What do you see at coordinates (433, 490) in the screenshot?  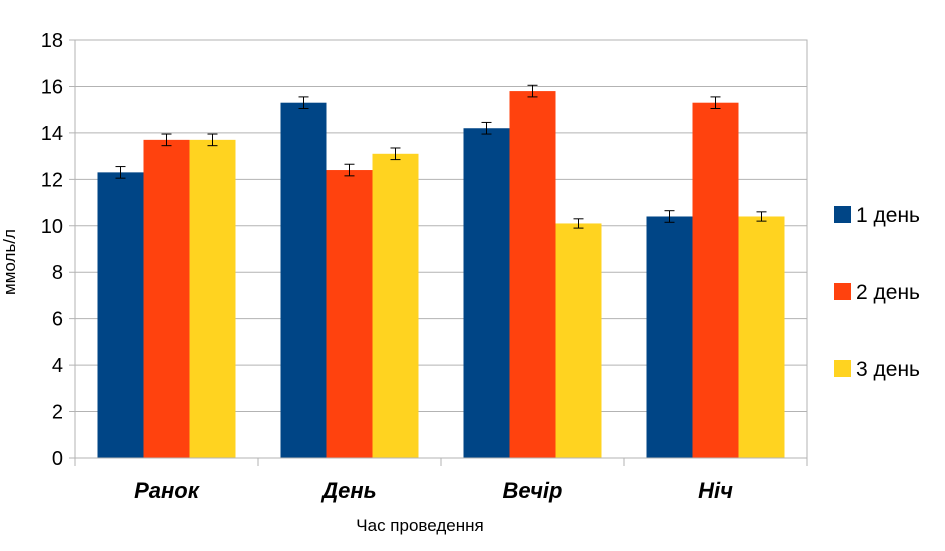 I see `x-category-labels: Ранок День Вечір Ніч` at bounding box center [433, 490].